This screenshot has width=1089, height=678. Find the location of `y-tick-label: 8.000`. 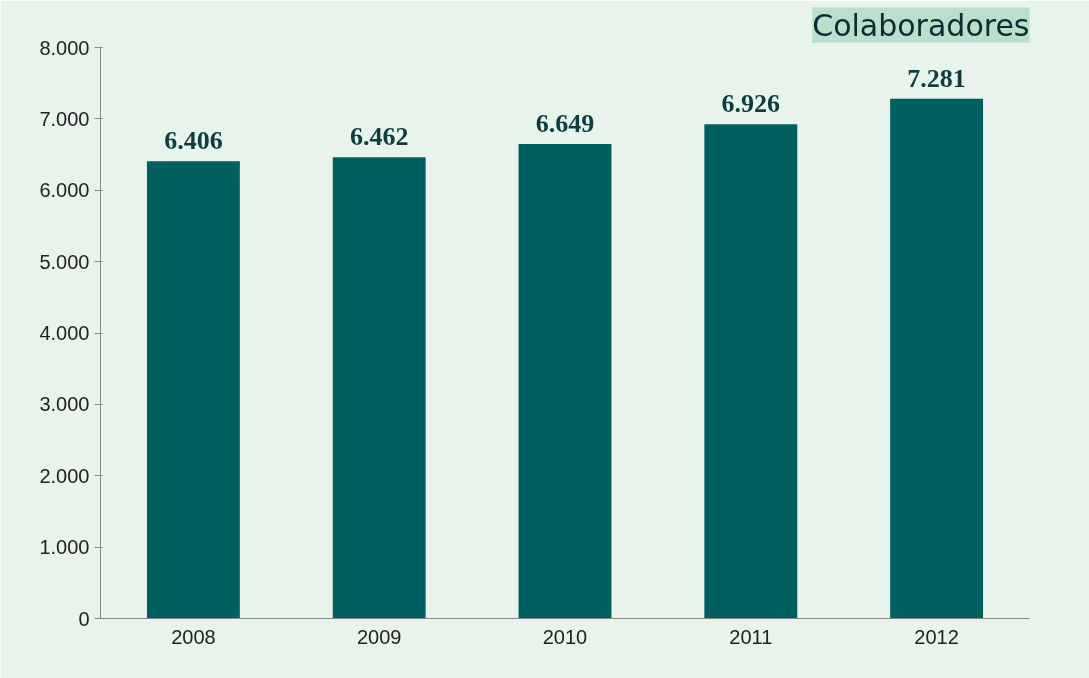

y-tick-label: 8.000 is located at coordinates (64, 47).